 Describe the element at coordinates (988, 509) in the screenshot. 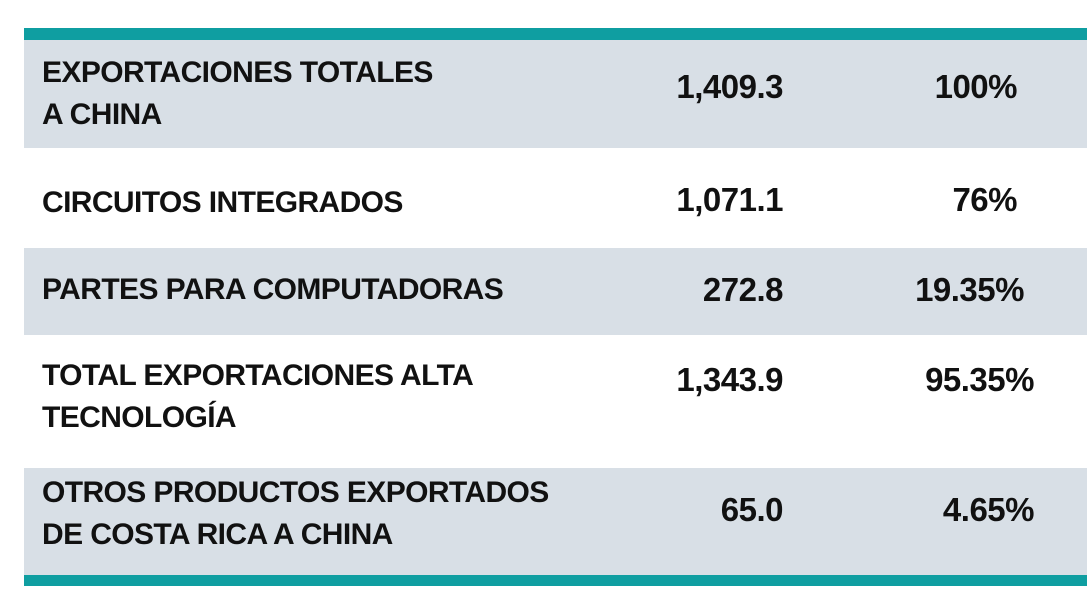

I see `row-share: 4.65%` at that location.